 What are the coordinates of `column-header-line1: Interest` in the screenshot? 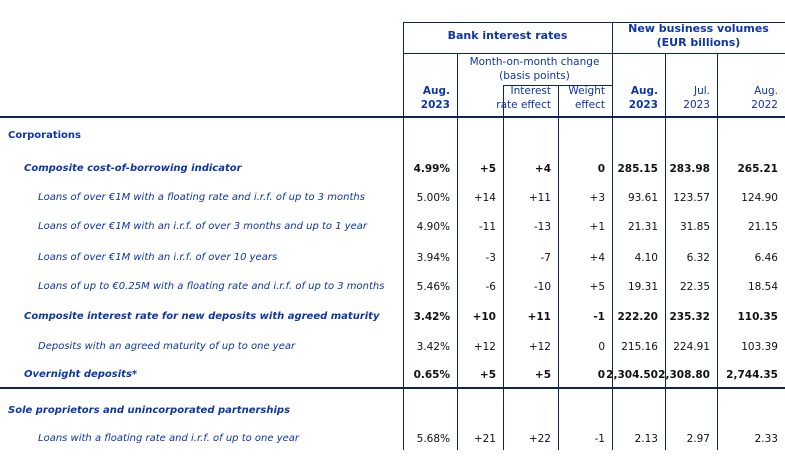 It's located at (530, 91).